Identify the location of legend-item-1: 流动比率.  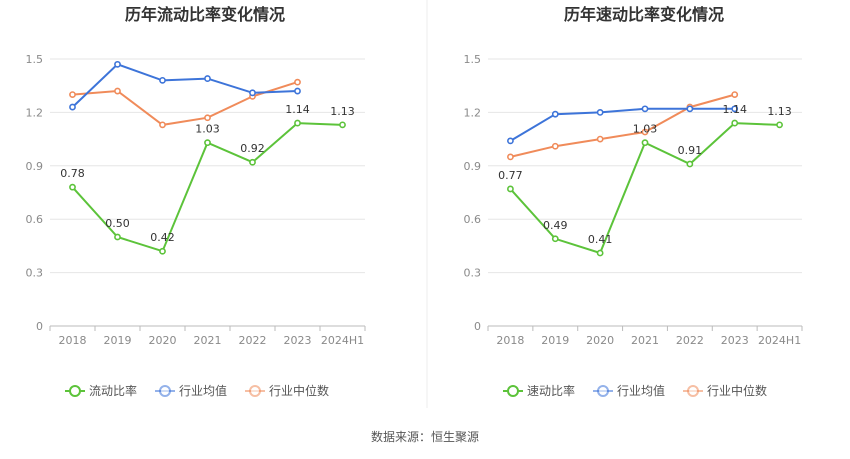
(101, 390).